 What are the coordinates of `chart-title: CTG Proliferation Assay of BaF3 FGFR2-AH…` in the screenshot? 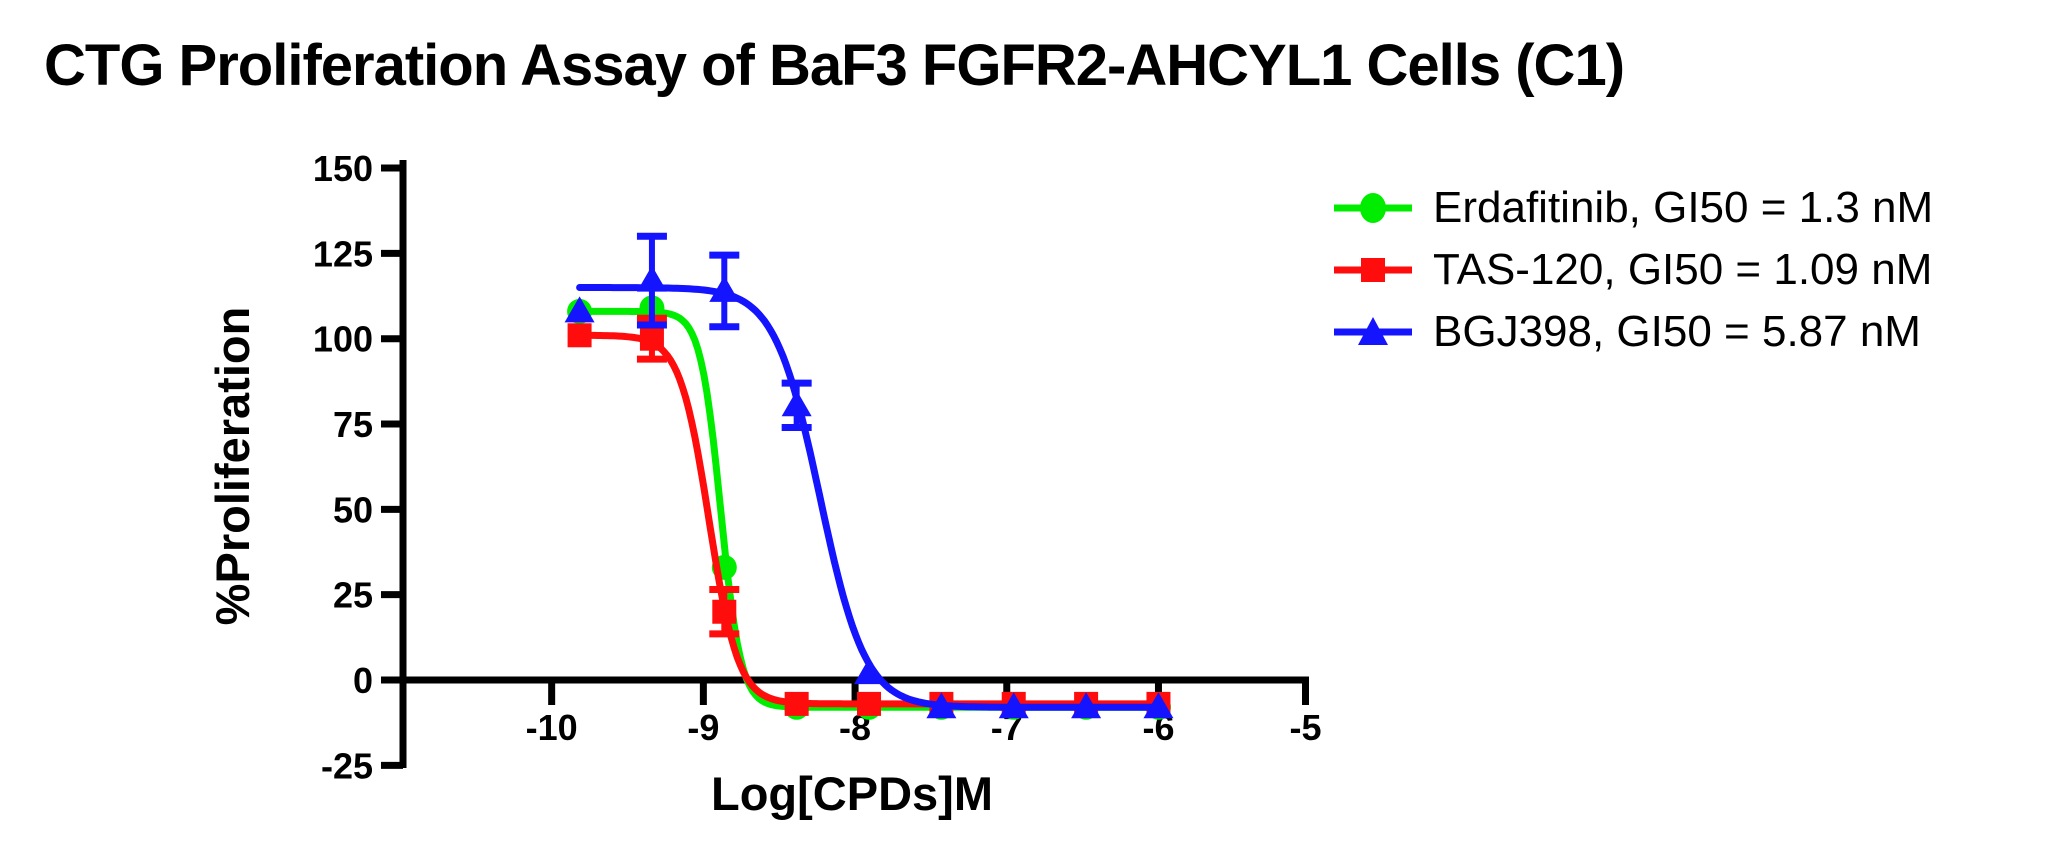 It's located at (834, 65).